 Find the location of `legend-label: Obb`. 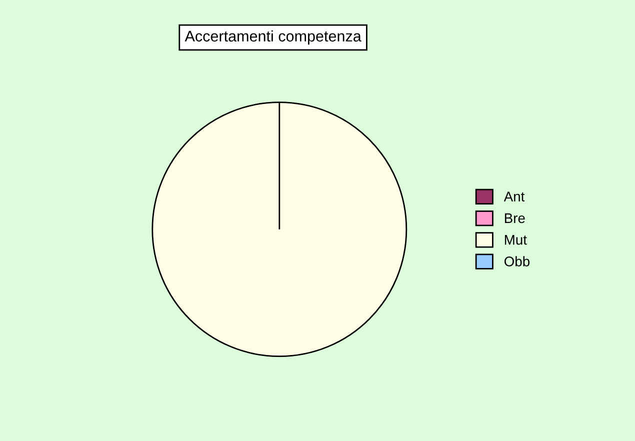

legend-label: Obb is located at coordinates (517, 261).